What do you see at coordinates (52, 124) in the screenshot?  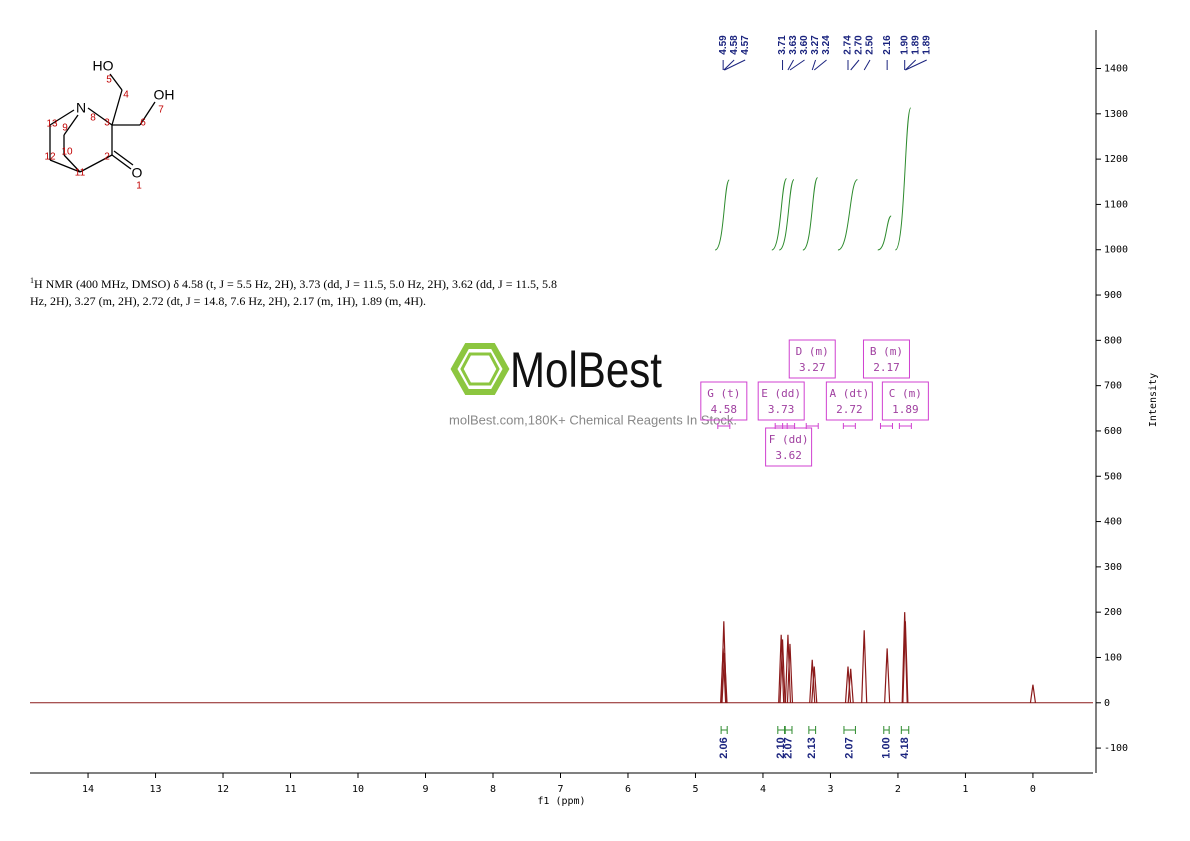 I see `atom-number: 13` at bounding box center [52, 124].